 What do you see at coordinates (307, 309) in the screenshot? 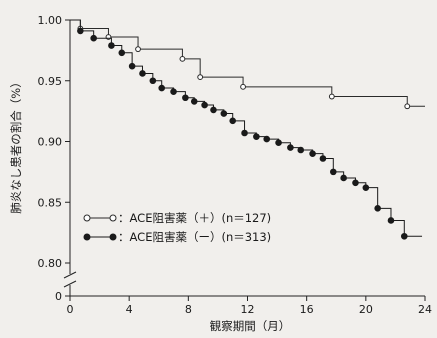
I see `x-tick-label: 16` at bounding box center [307, 309].